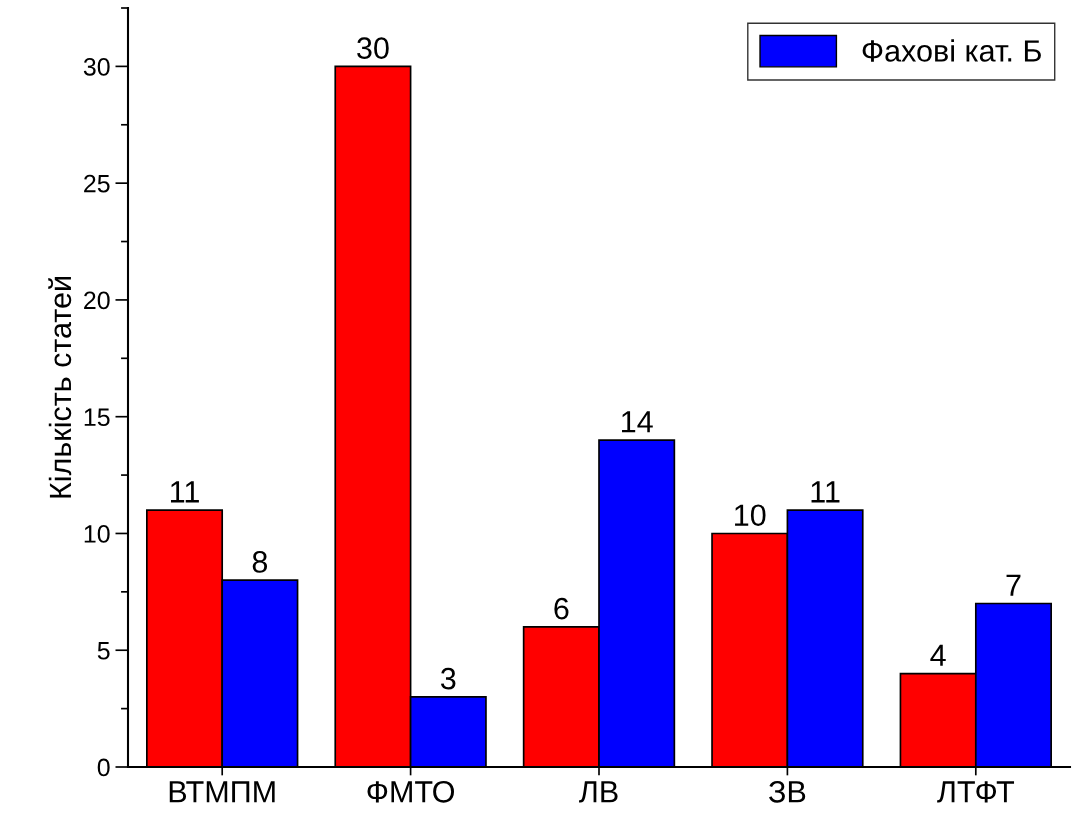 The height and width of the screenshot is (827, 1073). I want to click on y-tick-label: 10, so click(97, 534).